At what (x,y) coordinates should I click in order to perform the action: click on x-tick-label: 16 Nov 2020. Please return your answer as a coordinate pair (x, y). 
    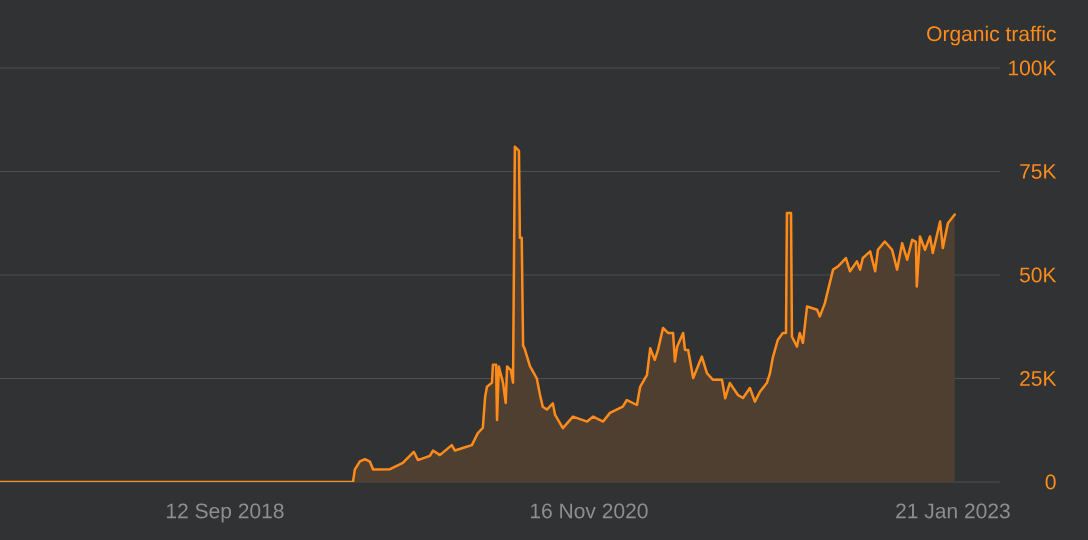
    Looking at the image, I should click on (589, 511).